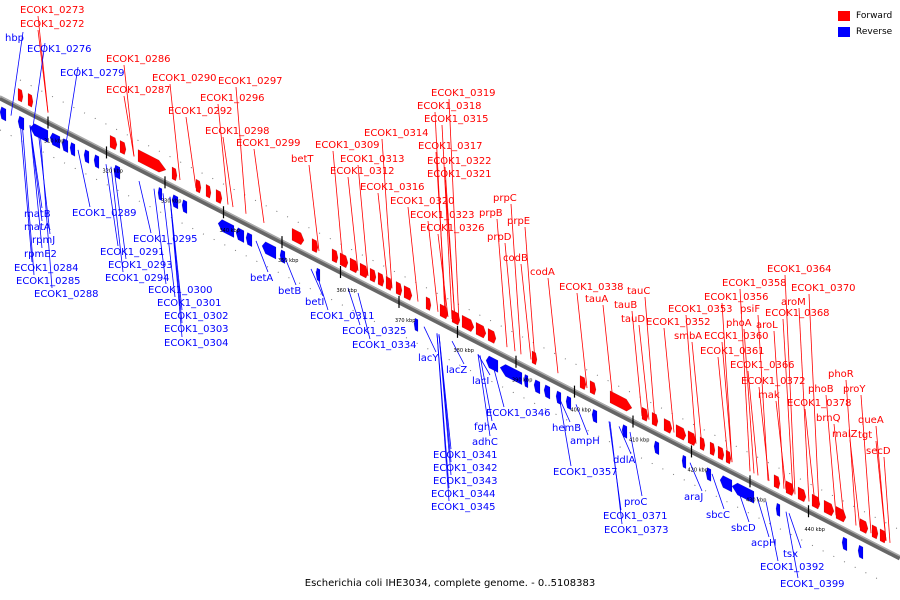 This screenshot has width=900, height=600. What do you see at coordinates (624, 460) in the screenshot?
I see `gene-label-ddlA: ddlA` at bounding box center [624, 460].